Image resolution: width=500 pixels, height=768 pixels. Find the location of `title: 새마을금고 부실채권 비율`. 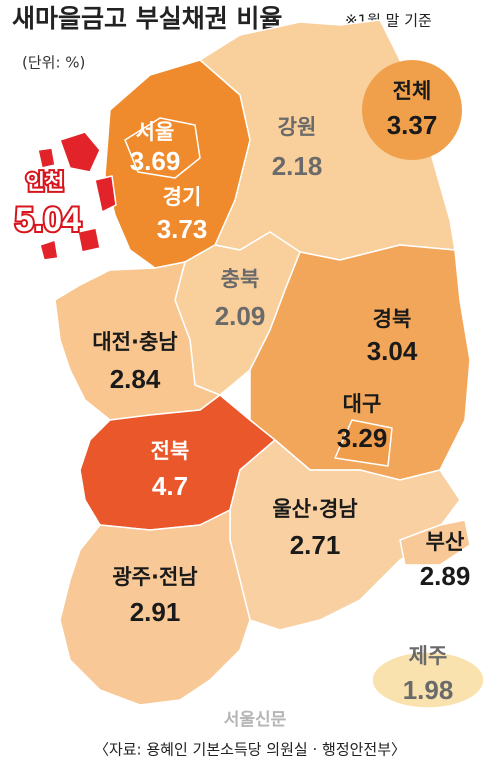

title: 새마을금고 부실채권 비율 is located at coordinates (147, 18).